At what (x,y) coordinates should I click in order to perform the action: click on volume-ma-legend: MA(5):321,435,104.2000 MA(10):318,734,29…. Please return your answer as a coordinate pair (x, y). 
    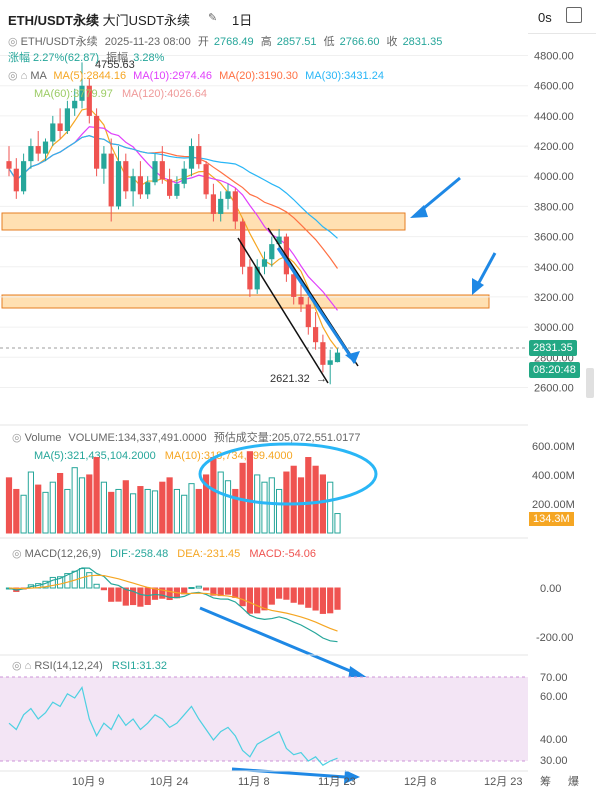
    Looking at the image, I should click on (163, 456).